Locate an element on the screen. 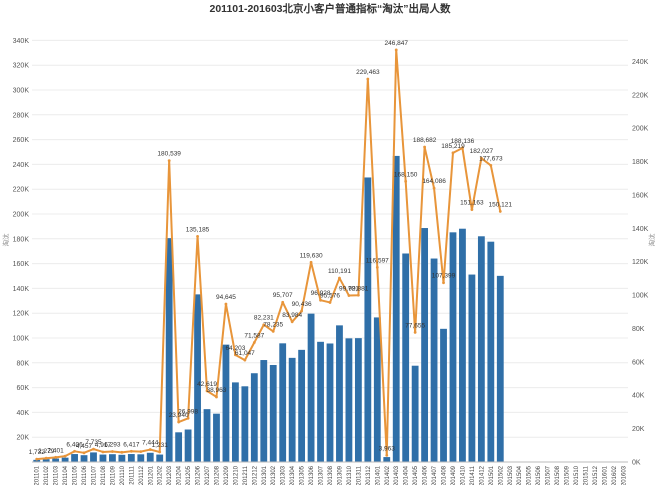  x-tick-label: 201305 is located at coordinates (303, 475).